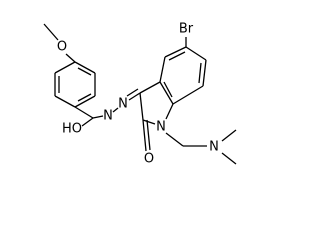 The width and height of the screenshot is (320, 240). I want to click on atom-label: Br, so click(186, 29).